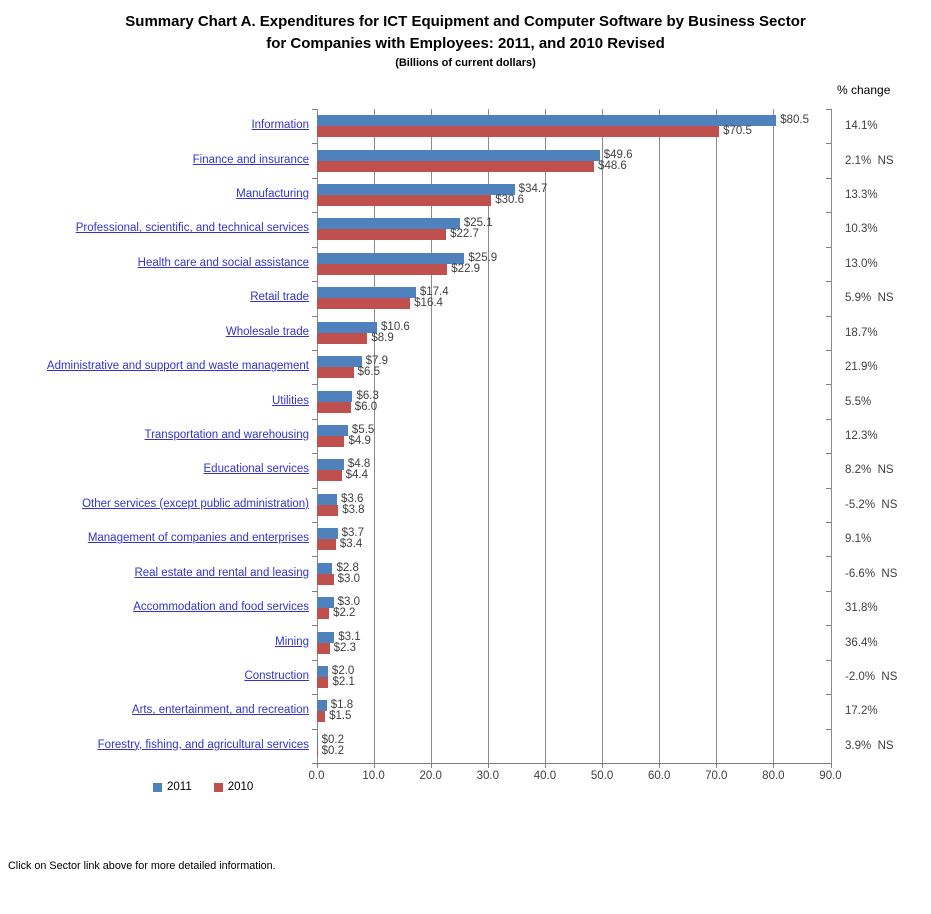 The width and height of the screenshot is (931, 914). What do you see at coordinates (861, 608) in the screenshot?
I see `pct-change-value: 31.8%` at bounding box center [861, 608].